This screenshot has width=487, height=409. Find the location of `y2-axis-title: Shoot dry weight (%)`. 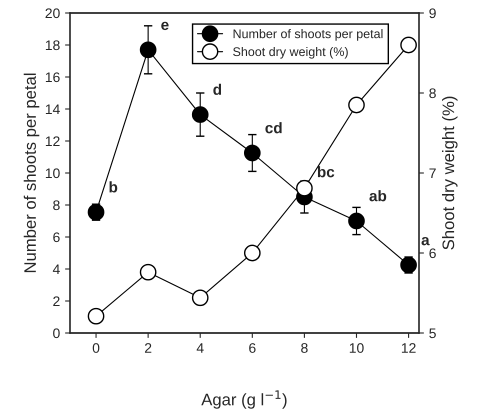

y2-axis-title: Shoot dry weight (%) is located at coordinates (450, 173).